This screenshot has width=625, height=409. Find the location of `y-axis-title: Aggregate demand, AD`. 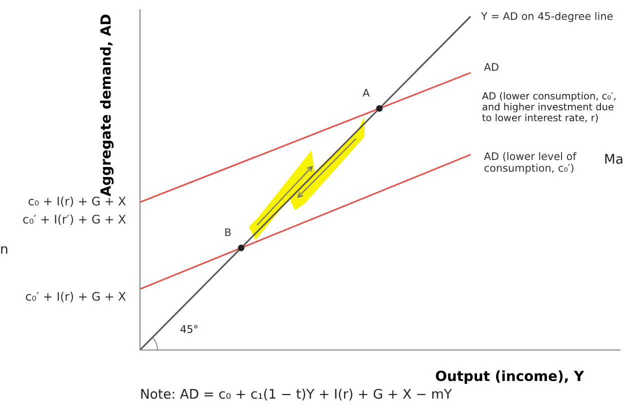

y-axis-title: Aggregate demand, AD is located at coordinates (107, 105).